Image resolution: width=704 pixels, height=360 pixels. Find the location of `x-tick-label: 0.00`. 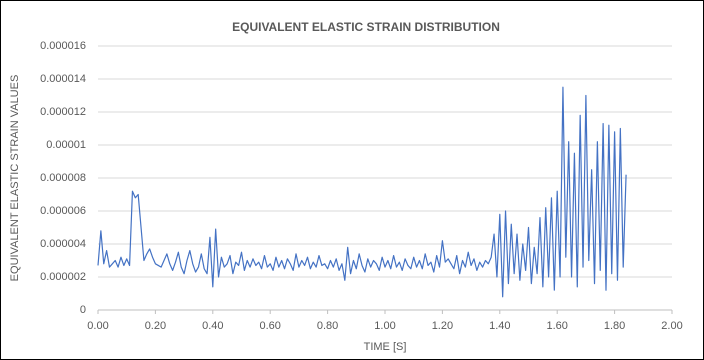

x-tick-label: 0.00 is located at coordinates (97, 326).